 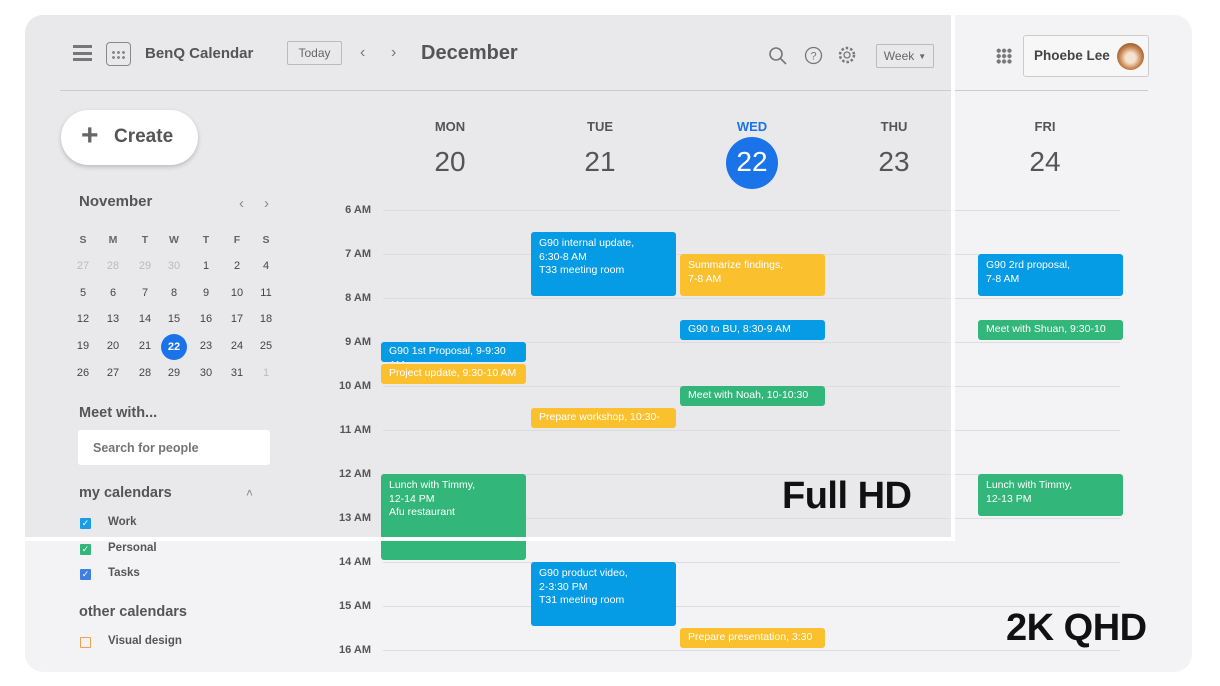 What do you see at coordinates (314, 53) in the screenshot?
I see `today-button: Today` at bounding box center [314, 53].